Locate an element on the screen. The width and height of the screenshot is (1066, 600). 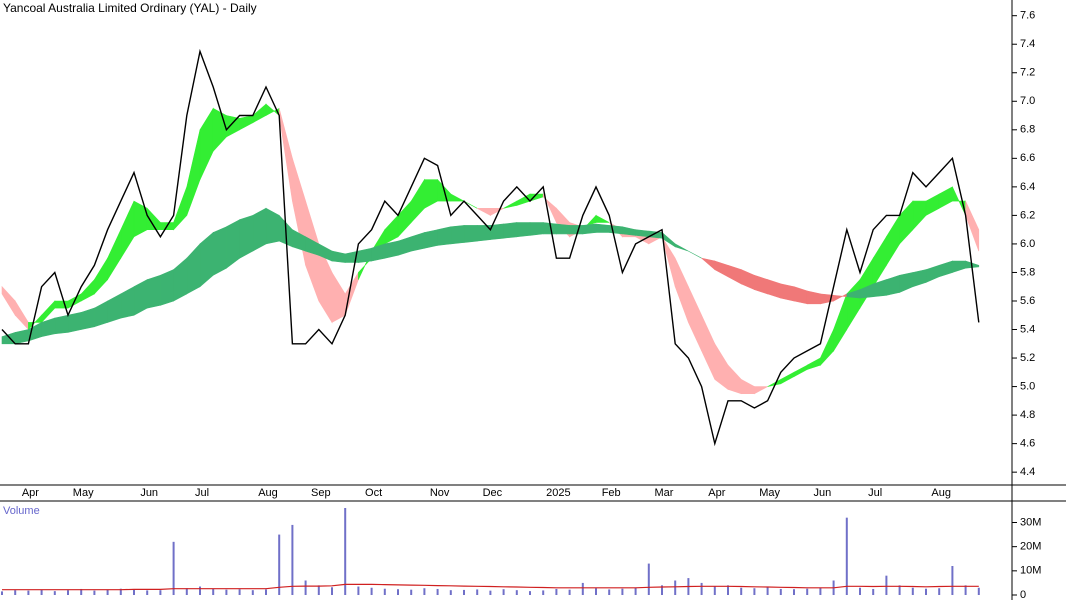
y-tick-label: 7.4 is located at coordinates (1027, 44).